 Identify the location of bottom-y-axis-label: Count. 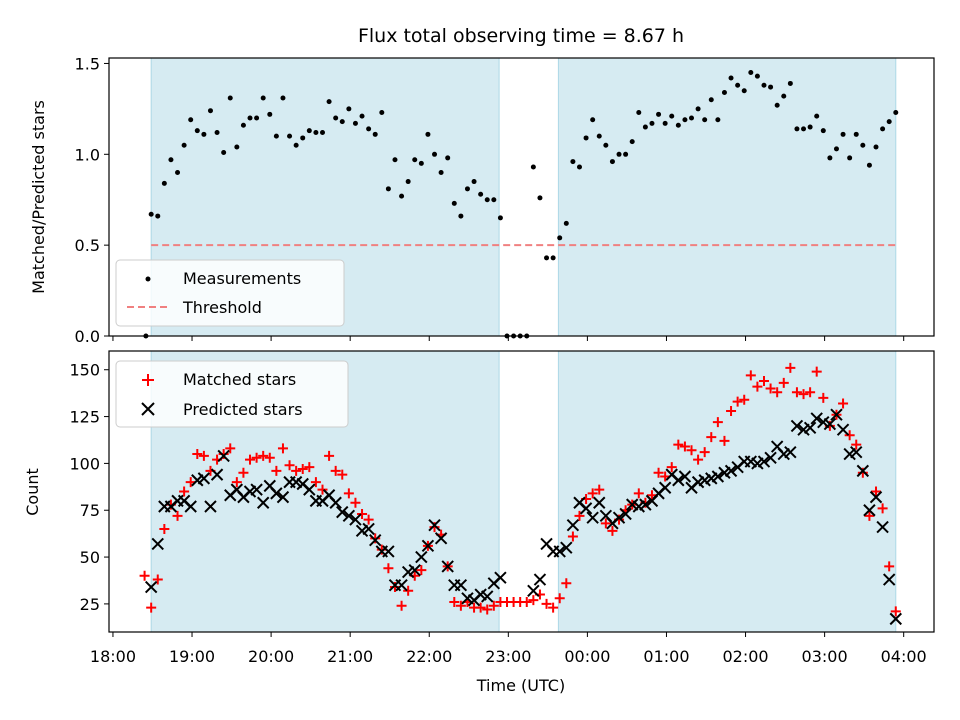
(32, 492).